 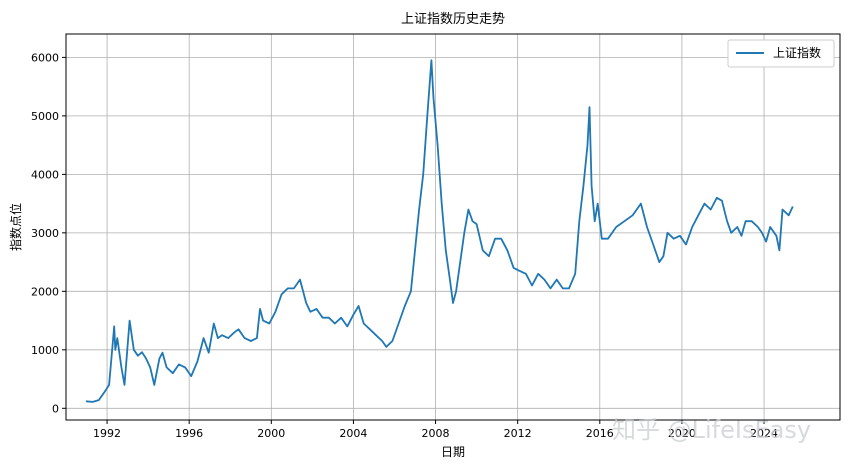 I want to click on legend: 上证指数, so click(x=781, y=53).